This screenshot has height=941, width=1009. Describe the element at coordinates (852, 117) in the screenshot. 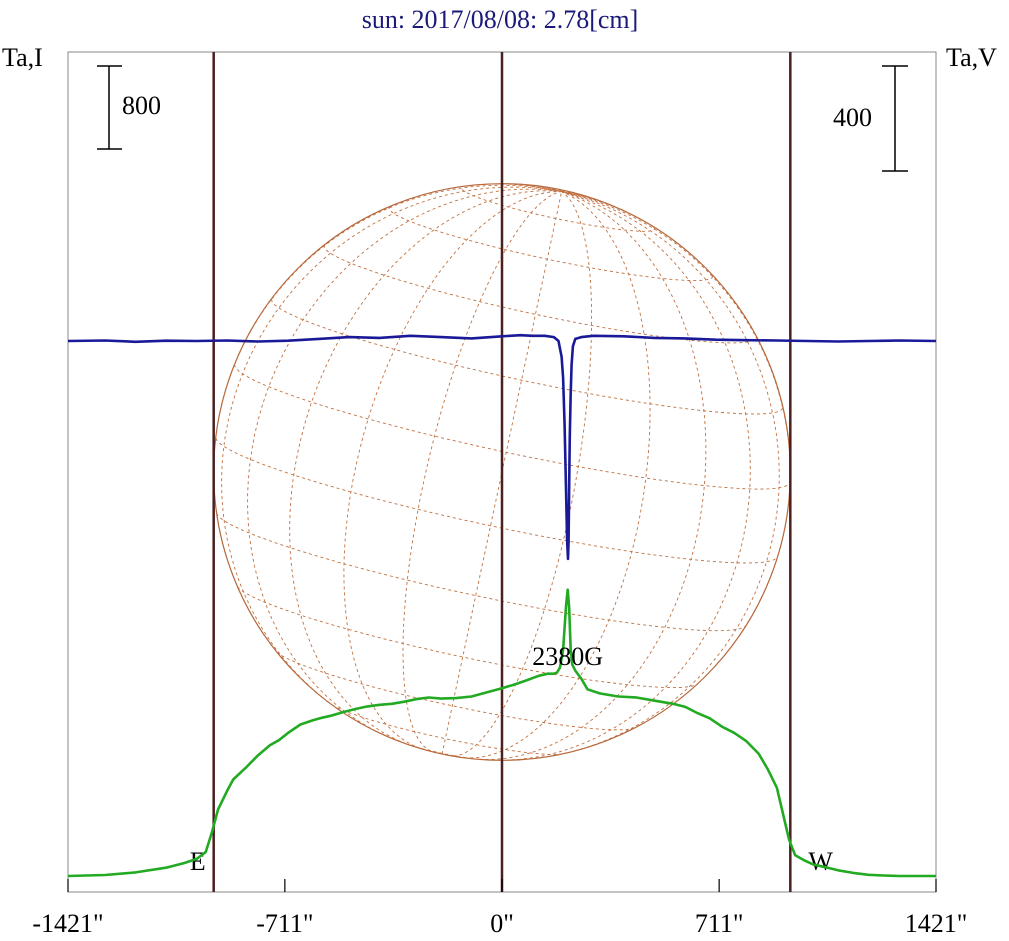

I see `scale-label-right: 400` at that location.